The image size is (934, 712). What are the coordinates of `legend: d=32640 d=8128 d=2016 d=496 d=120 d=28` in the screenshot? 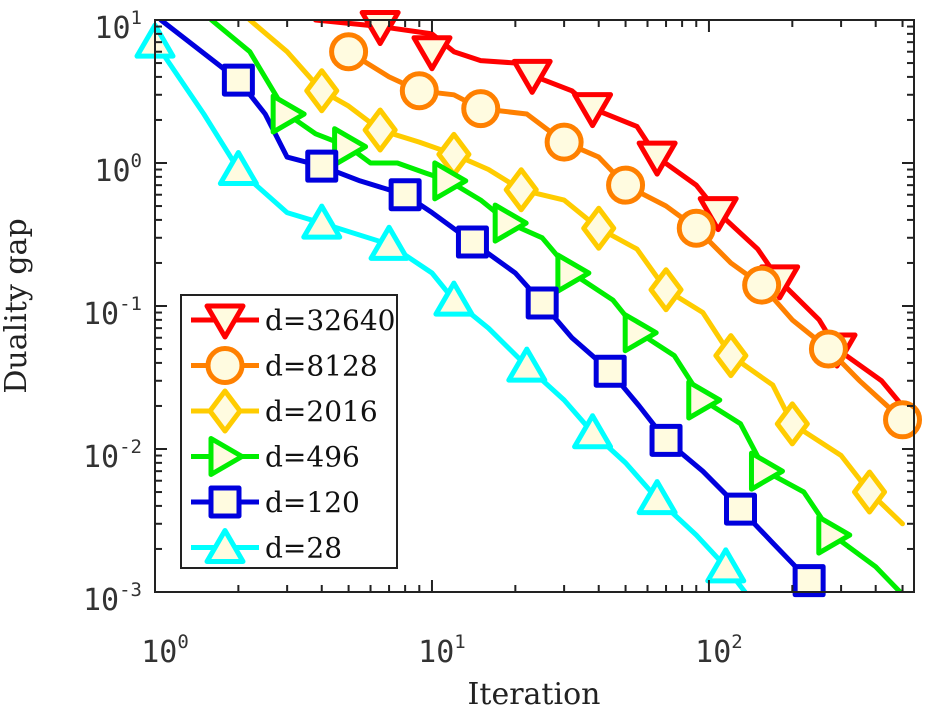 It's located at (289, 431).